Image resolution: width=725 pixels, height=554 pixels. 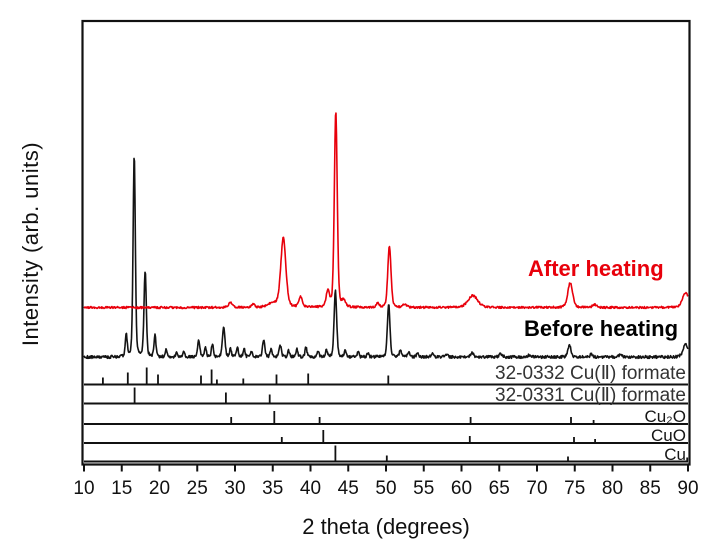 I want to click on x-axis-title: 2 theta (degrees), so click(x=386, y=526).